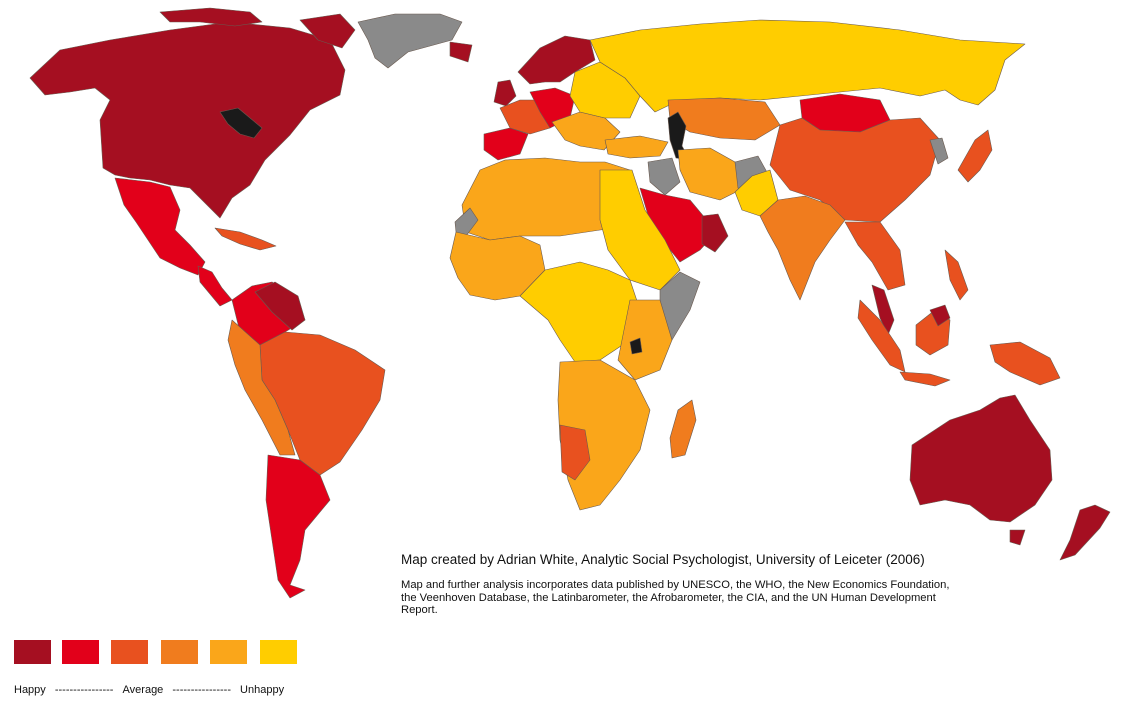 This screenshot has height=703, width=1132. Describe the element at coordinates (636, 346) in the screenshot. I see `region-lake-victoria` at that location.